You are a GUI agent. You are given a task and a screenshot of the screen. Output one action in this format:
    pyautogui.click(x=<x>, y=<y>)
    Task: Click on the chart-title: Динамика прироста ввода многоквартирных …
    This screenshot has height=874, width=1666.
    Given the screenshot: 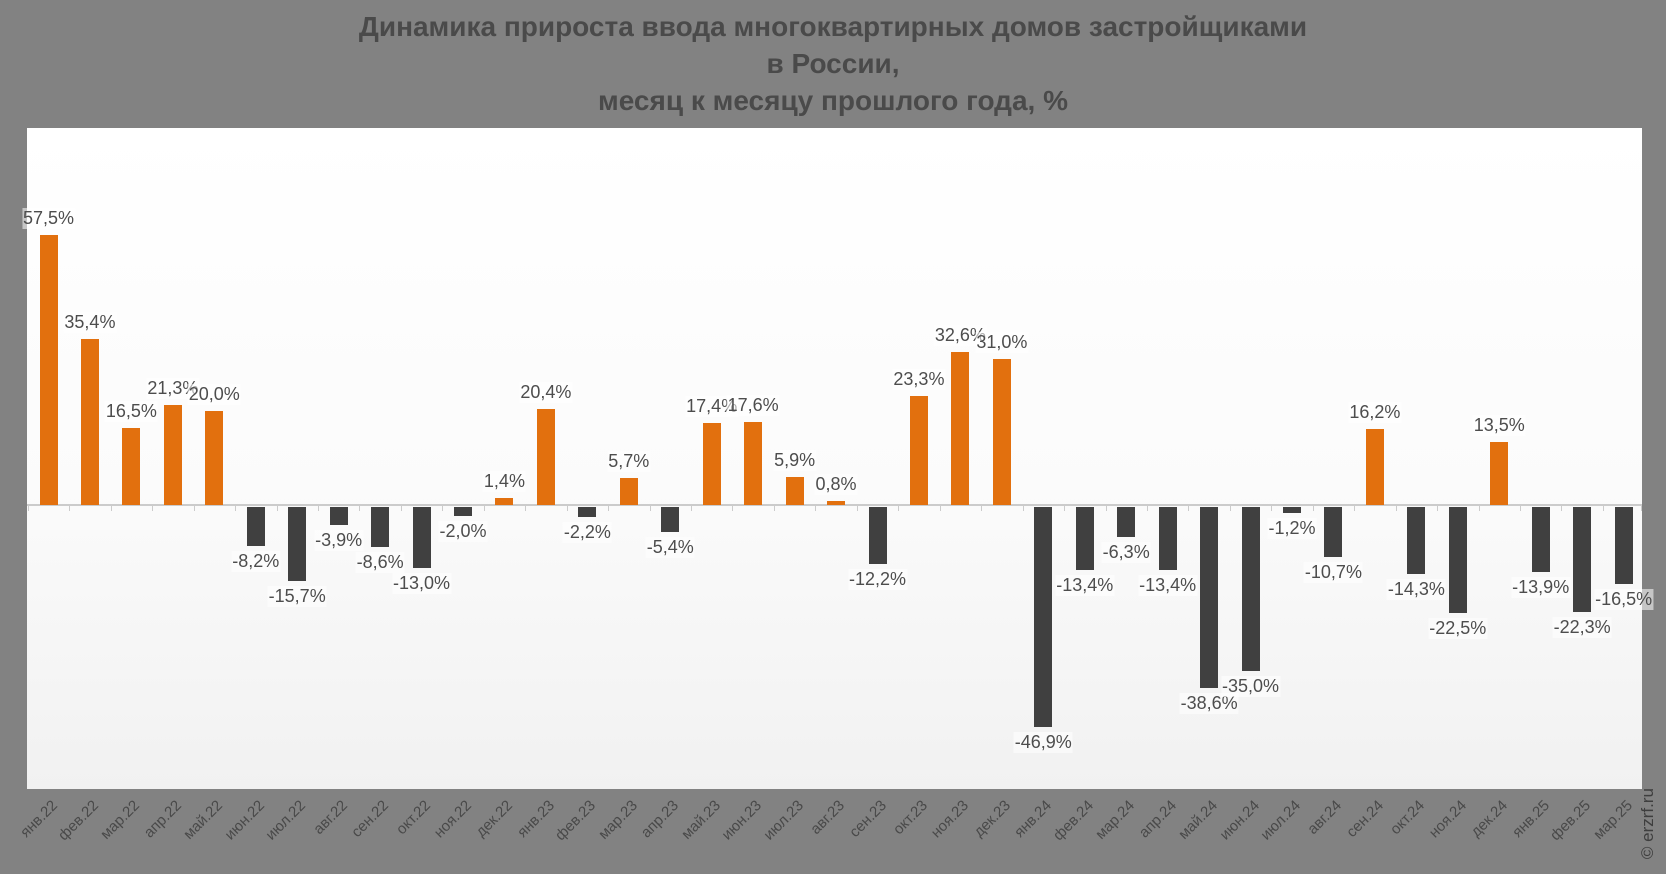 What is the action you would take?
    pyautogui.click(x=833, y=63)
    